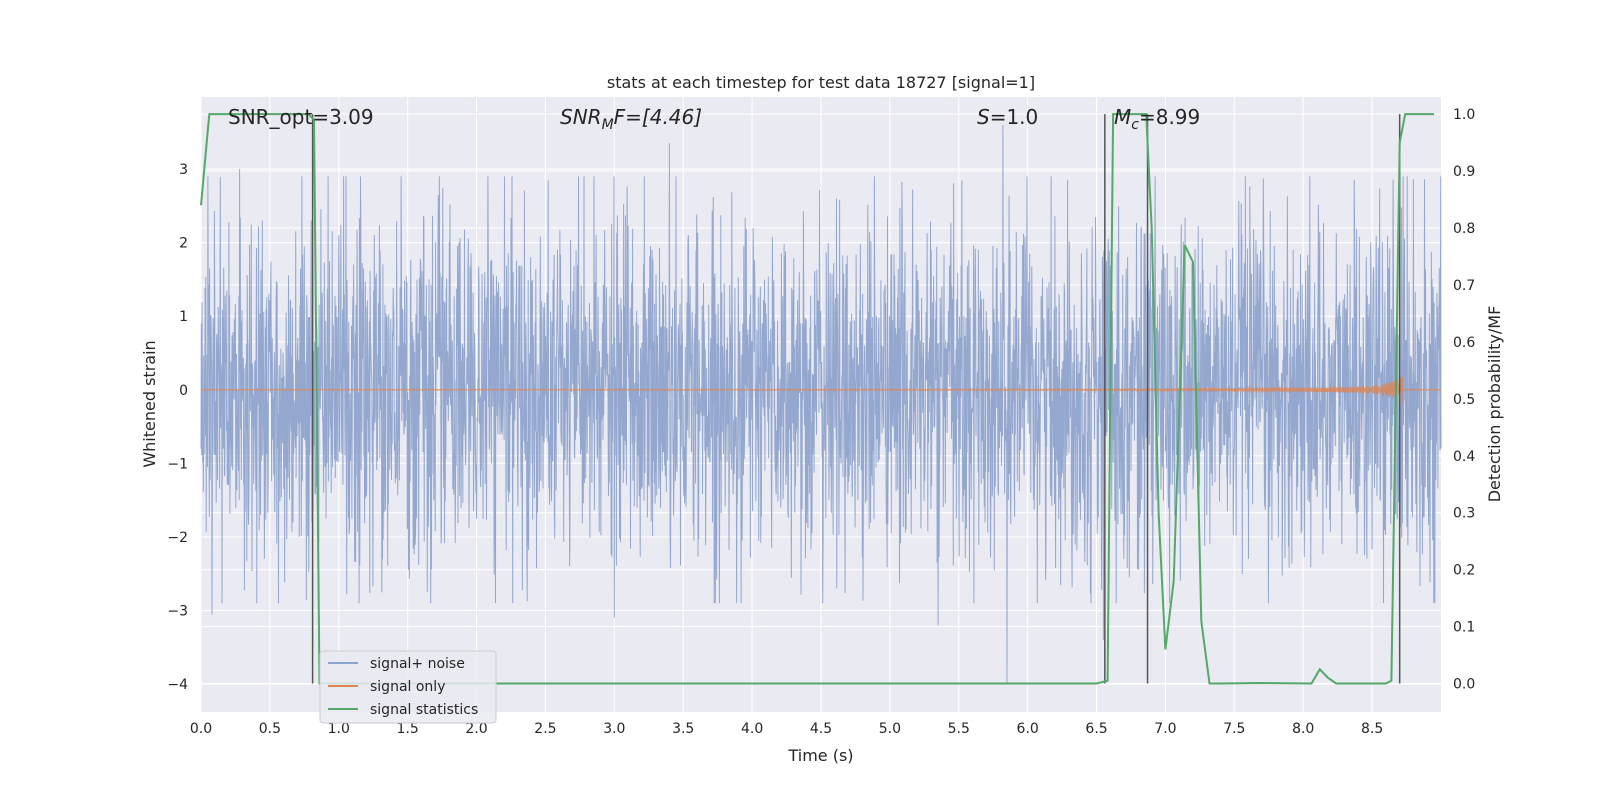 Image resolution: width=1600 pixels, height=800 pixels. Describe the element at coordinates (1096, 729) in the screenshot. I see `x-tick-label: 6.5` at that location.